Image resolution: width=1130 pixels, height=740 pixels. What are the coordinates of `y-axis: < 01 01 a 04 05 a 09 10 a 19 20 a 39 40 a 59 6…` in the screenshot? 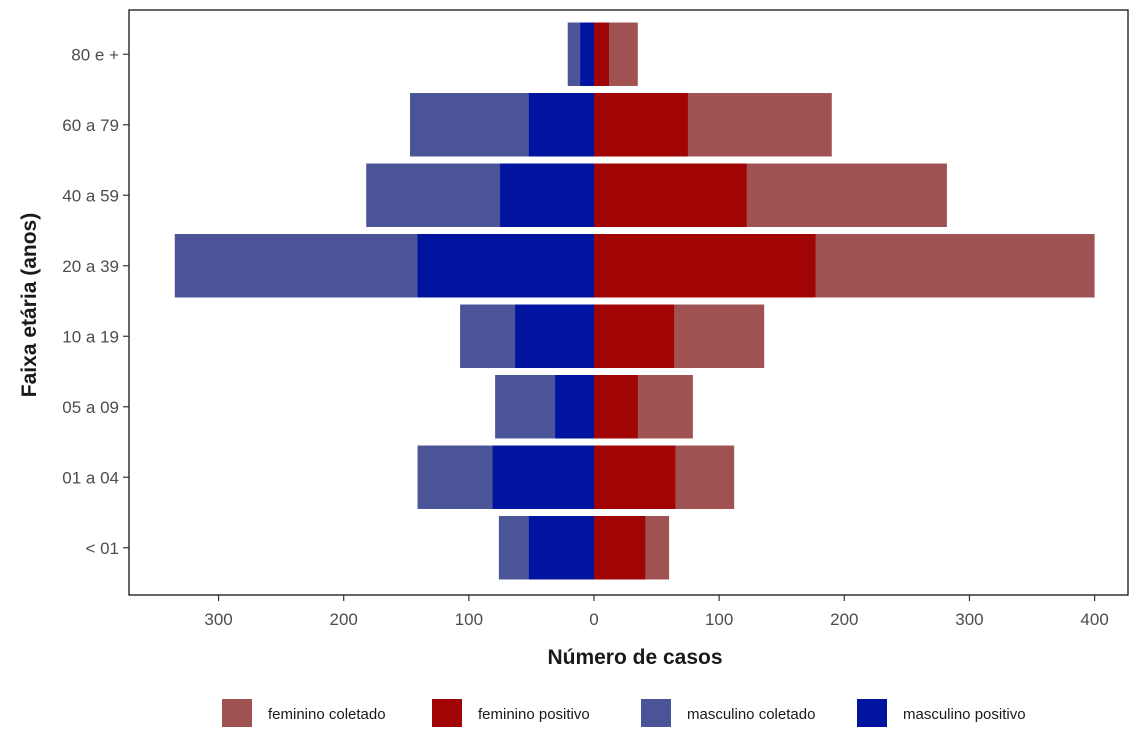 It's located at (95, 301).